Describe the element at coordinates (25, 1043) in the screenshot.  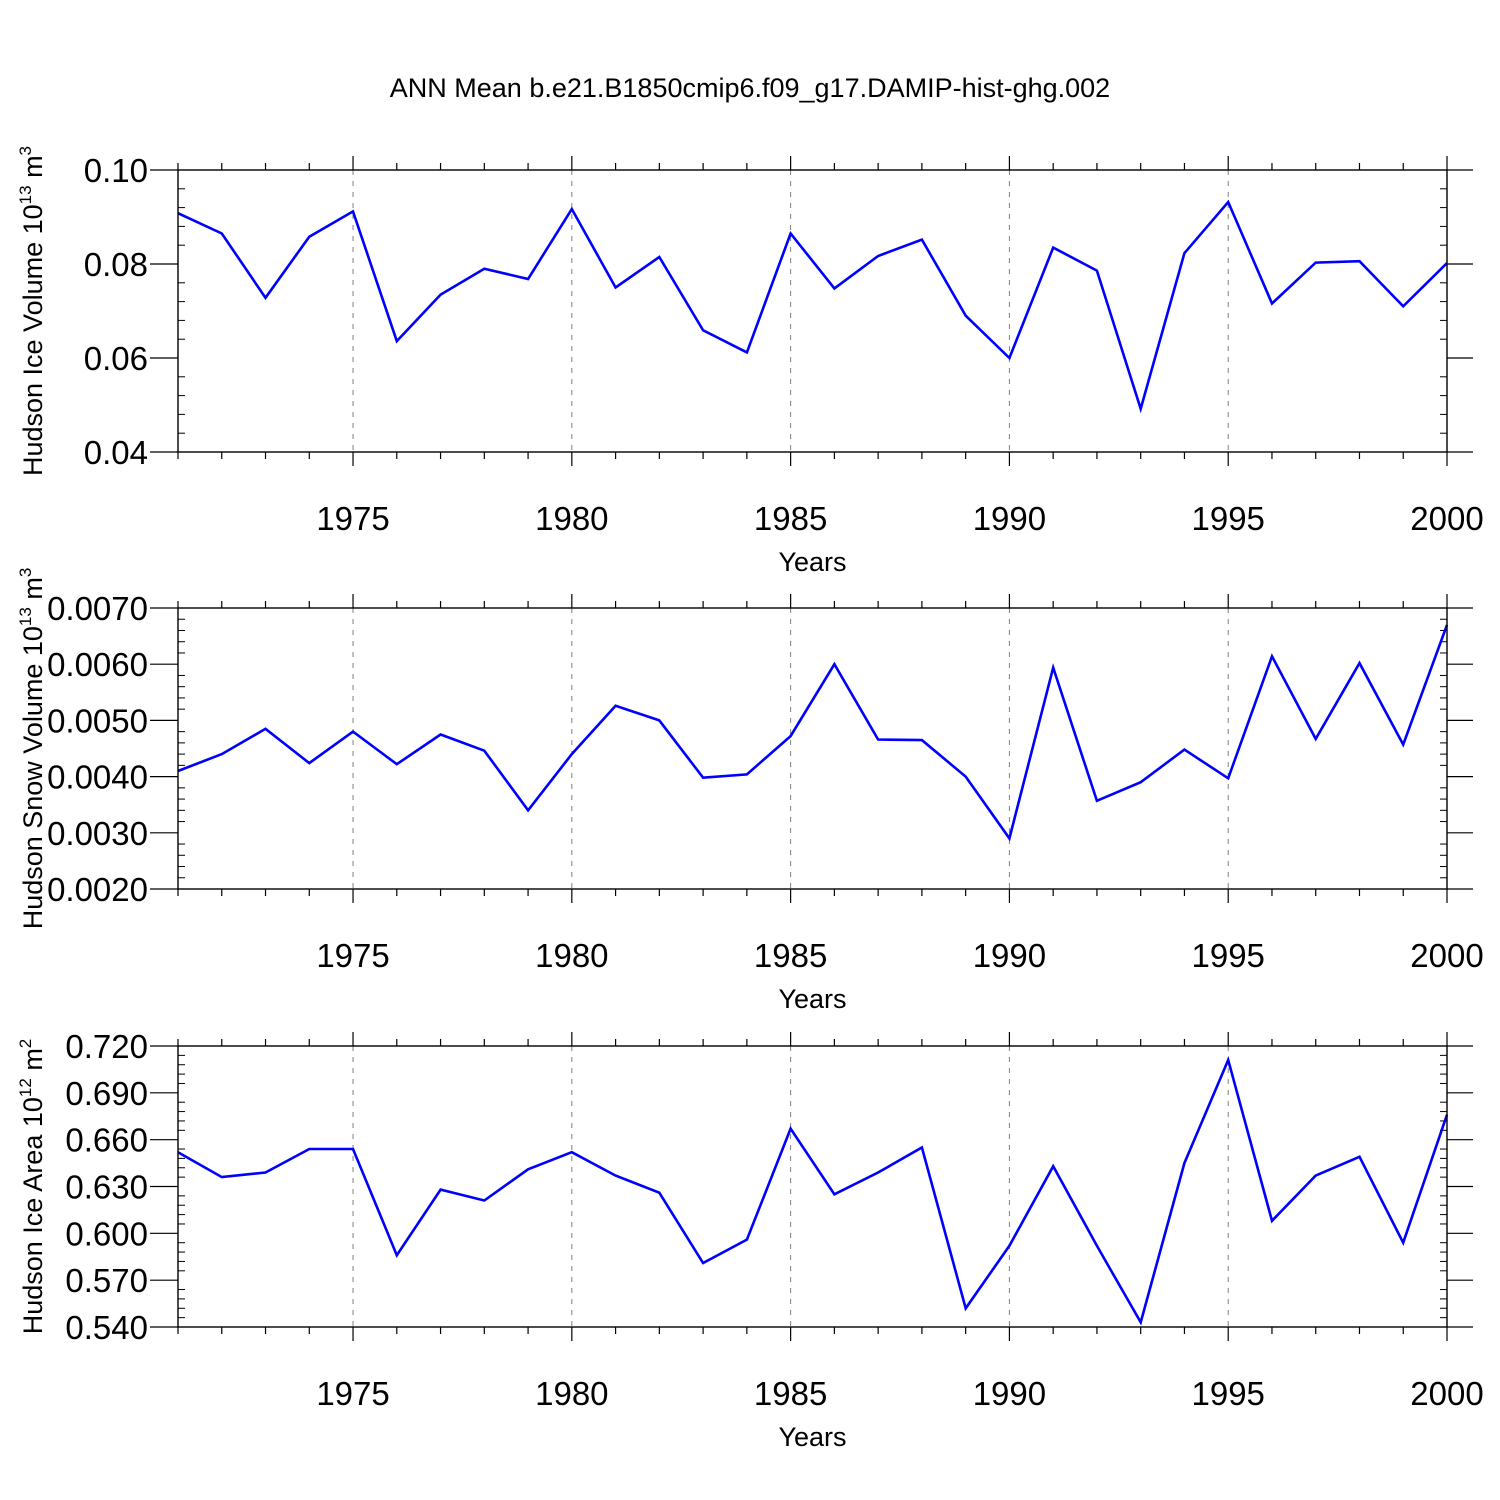
I see `y-axis-label-unit-exponent: 2` at that location.